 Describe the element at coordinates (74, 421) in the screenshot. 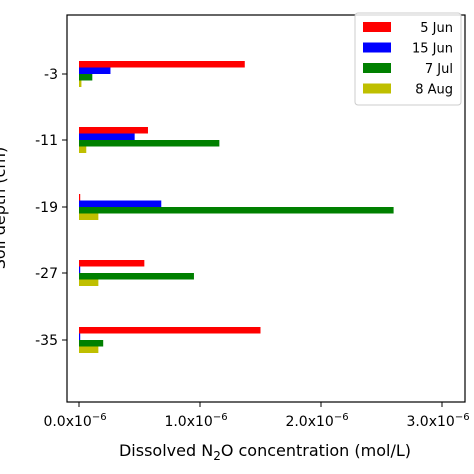

I see `x-tick-label: 0.0x10⁻⁶` at that location.